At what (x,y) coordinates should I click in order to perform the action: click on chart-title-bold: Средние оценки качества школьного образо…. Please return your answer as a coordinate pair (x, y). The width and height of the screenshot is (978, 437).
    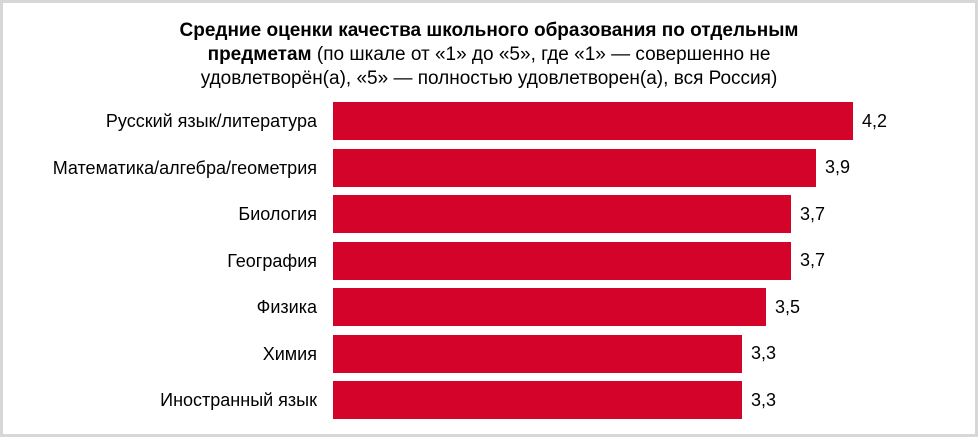
    Looking at the image, I should click on (489, 42).